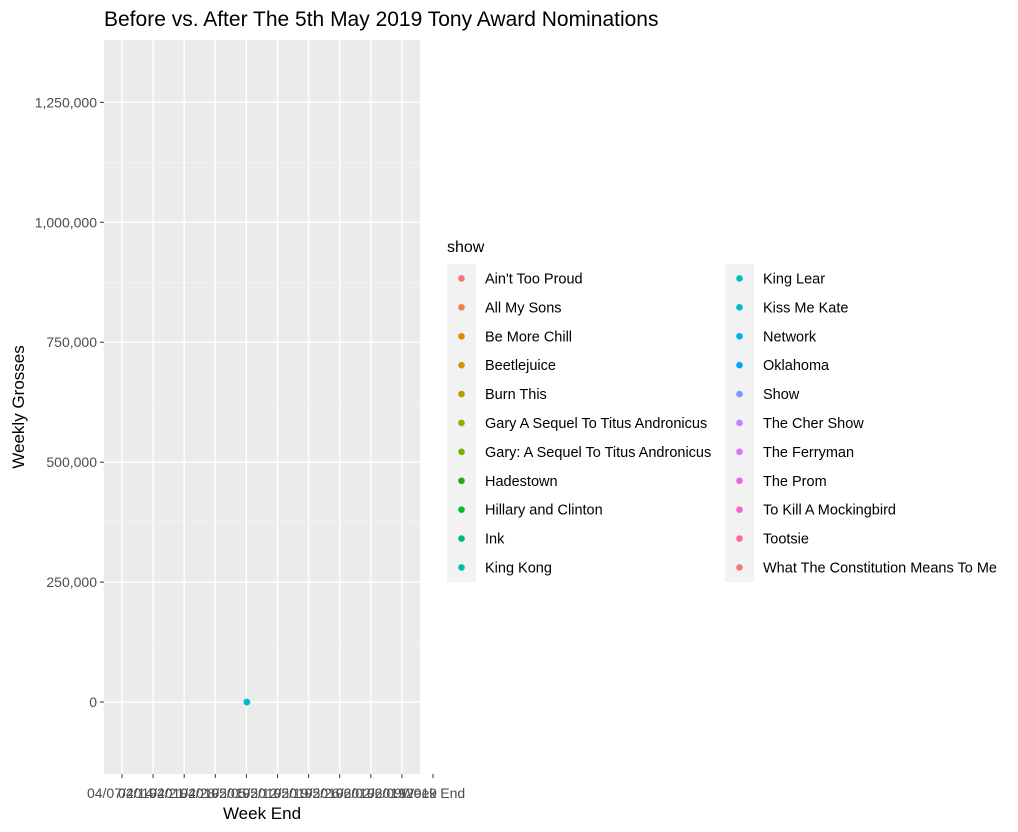 This screenshot has height=832, width=1018. What do you see at coordinates (309, 793) in the screenshot?
I see `x-tick-label: 05/19/2019` at bounding box center [309, 793].